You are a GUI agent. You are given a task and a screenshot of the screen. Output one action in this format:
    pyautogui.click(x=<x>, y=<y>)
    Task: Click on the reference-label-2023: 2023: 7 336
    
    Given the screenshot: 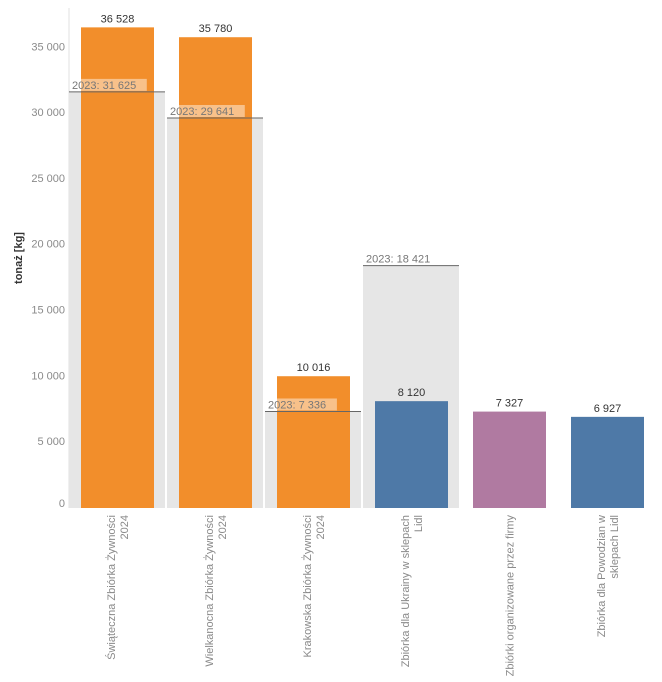 What is the action you would take?
    pyautogui.click(x=297, y=405)
    